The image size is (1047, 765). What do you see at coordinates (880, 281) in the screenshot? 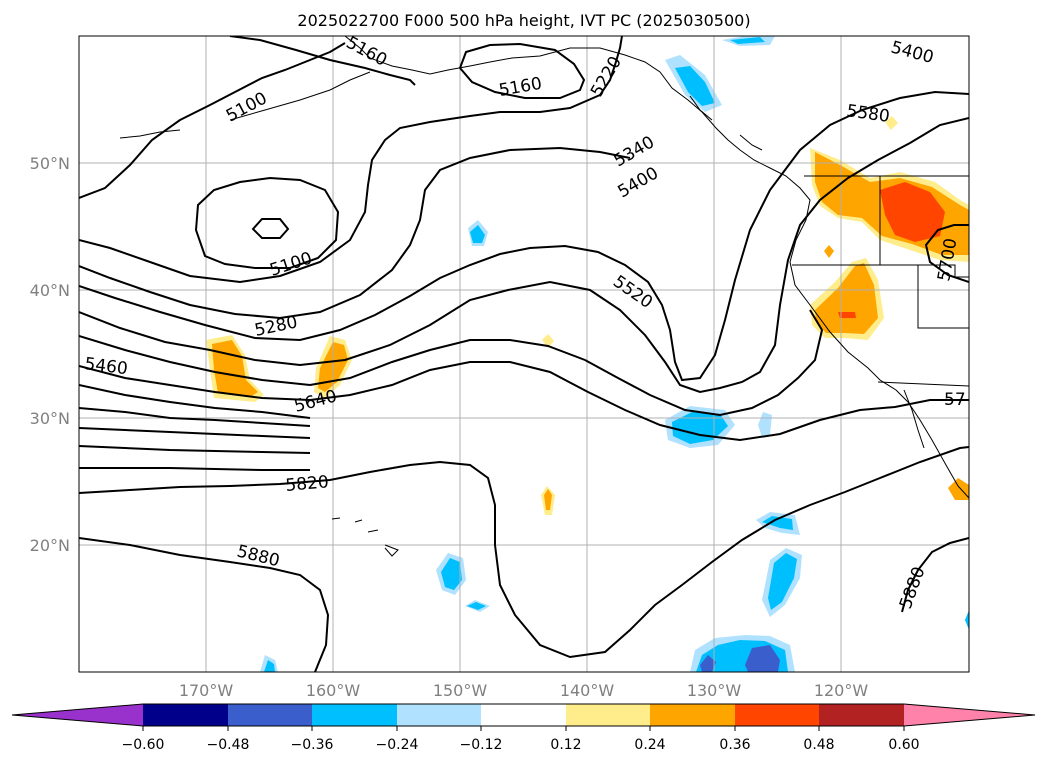
I see `boundaries` at bounding box center [880, 281].